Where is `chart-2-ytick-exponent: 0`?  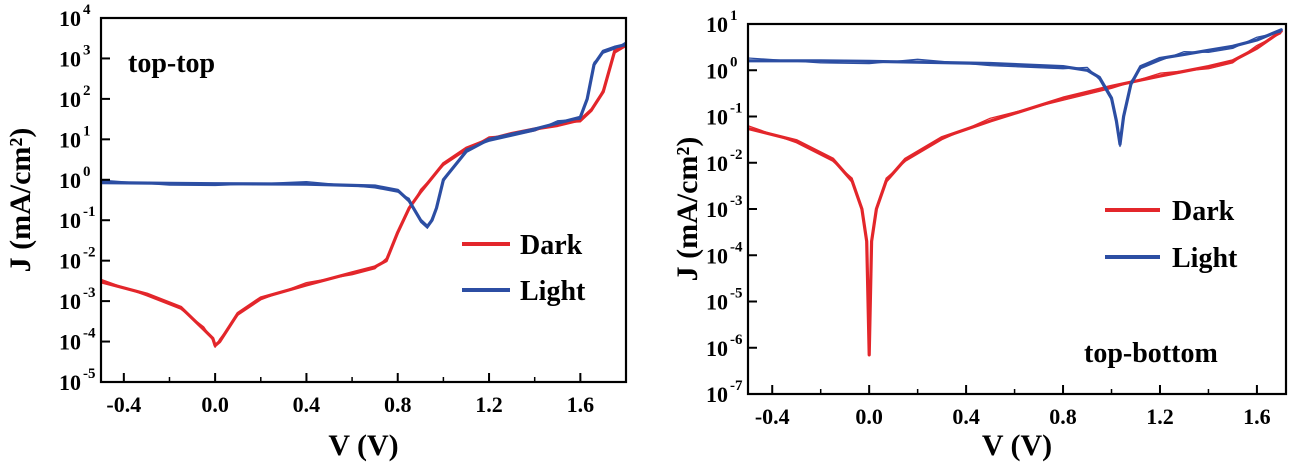
chart-2-ytick-exponent: 0 is located at coordinates (734, 62).